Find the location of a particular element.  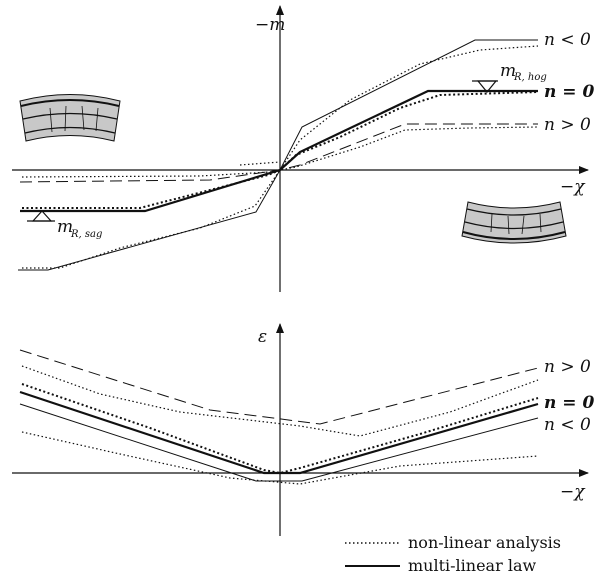

bottom-n-zero-multilinear is located at coordinates (279, 432).